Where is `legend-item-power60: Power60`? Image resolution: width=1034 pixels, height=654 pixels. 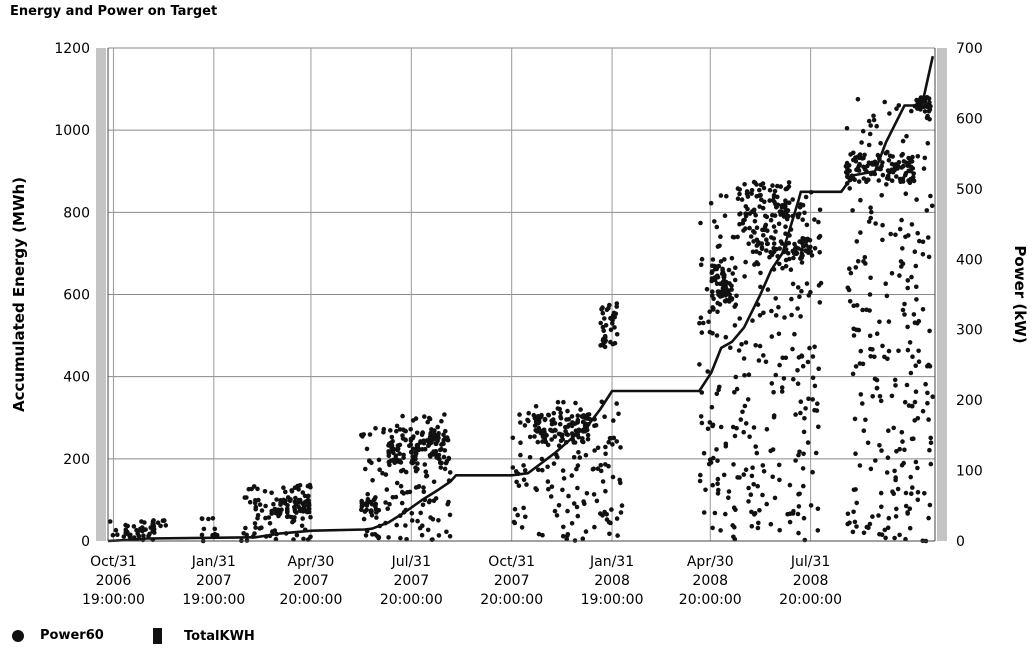 legend-item-power60: Power60 is located at coordinates (58, 635).